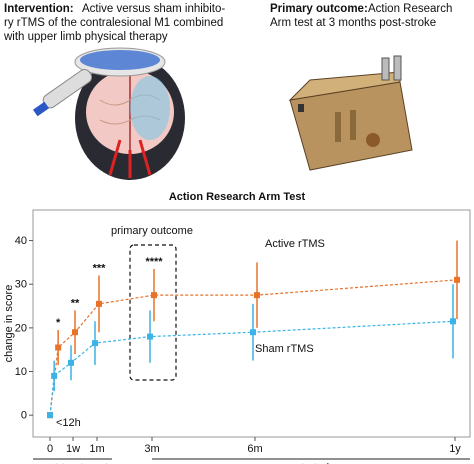  Describe the element at coordinates (24, 416) in the screenshot. I see `y-tick-label: 0` at that location.